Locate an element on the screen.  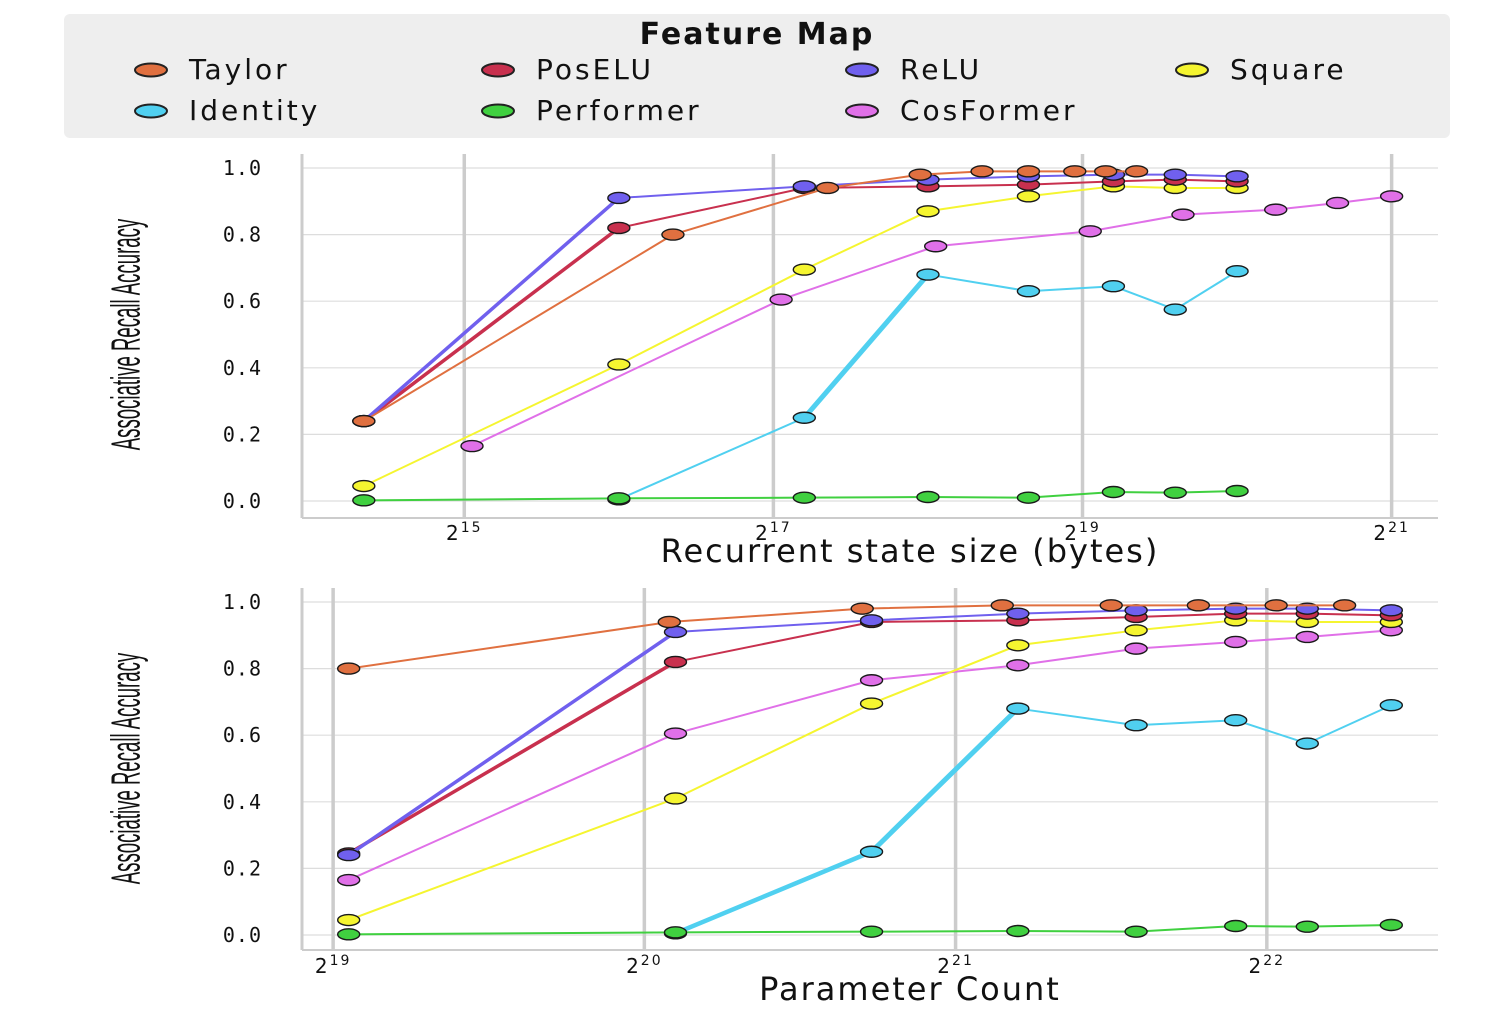
legend-label-relu: ReLU is located at coordinates (941, 69).